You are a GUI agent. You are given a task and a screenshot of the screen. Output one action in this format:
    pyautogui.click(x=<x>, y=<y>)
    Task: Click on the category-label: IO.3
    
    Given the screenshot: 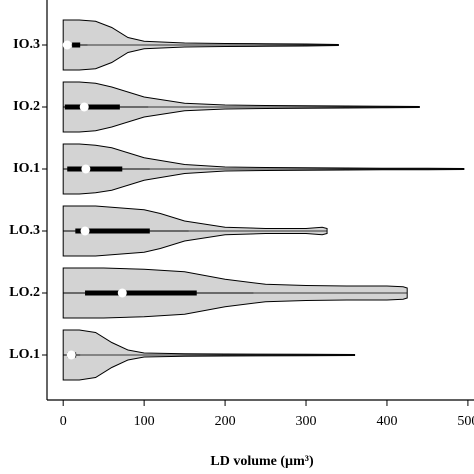 What is the action you would take?
    pyautogui.click(x=26, y=44)
    